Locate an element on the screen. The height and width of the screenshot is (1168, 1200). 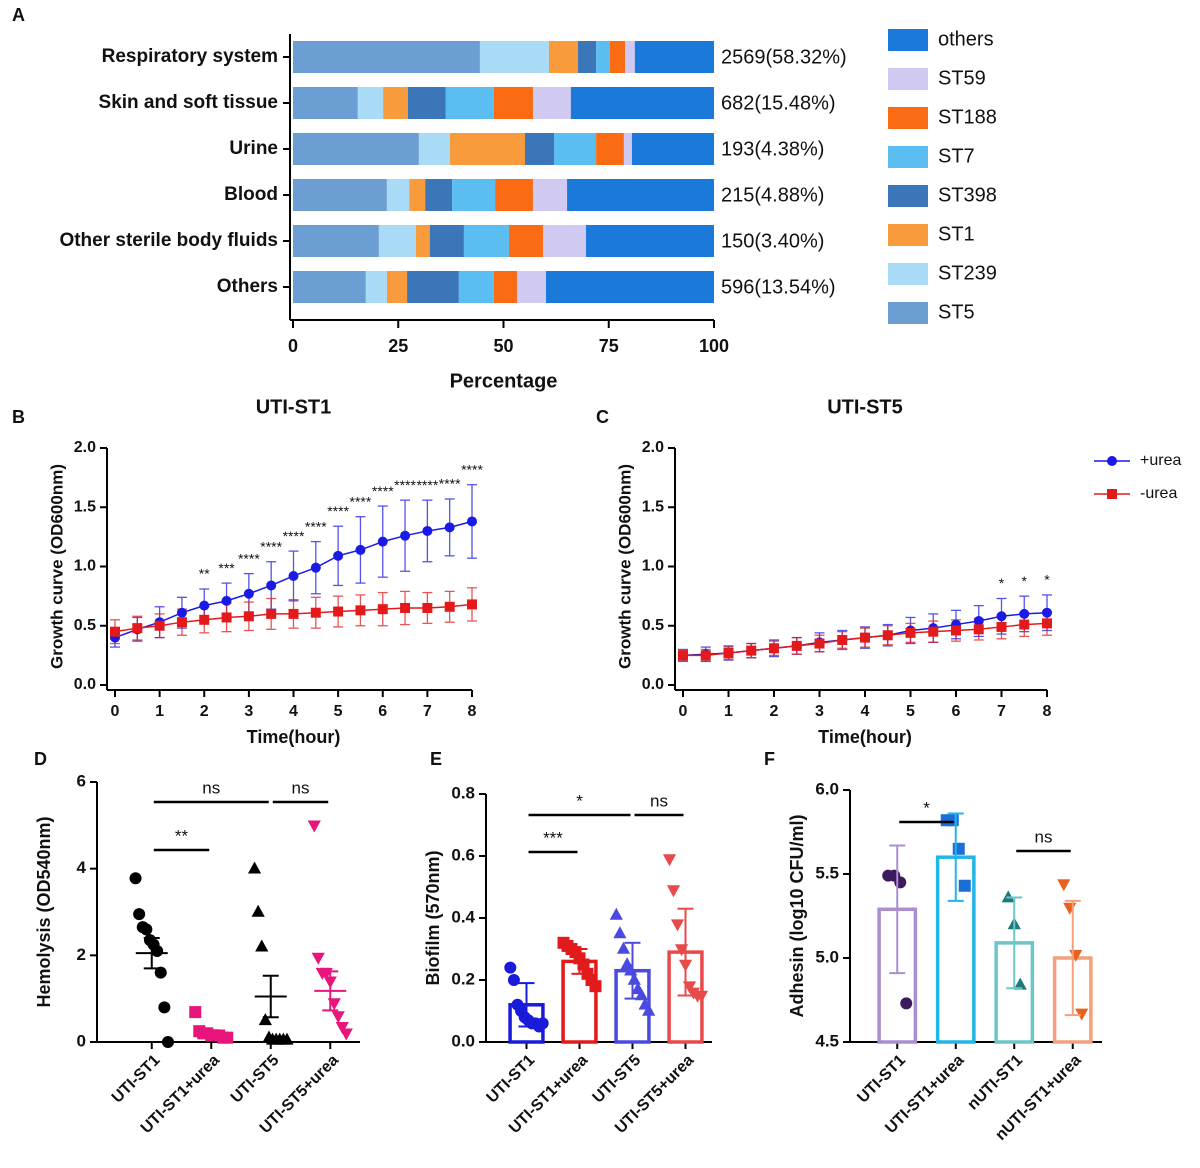
category-label: Blood is located at coordinates (251, 194).